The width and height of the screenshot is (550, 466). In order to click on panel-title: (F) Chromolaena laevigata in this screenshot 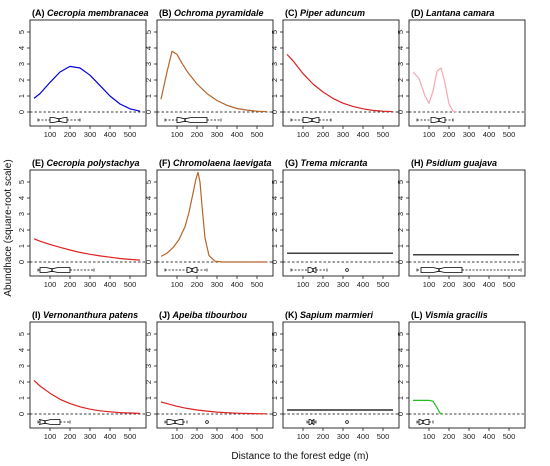, I will do `click(215, 163)`.